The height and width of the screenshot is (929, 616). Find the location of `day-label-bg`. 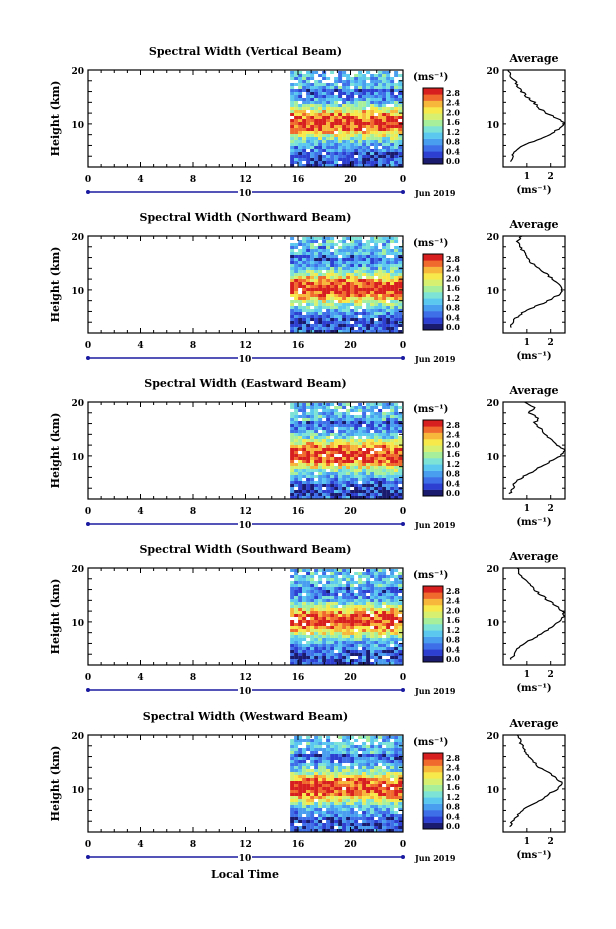

day-label-bg is located at coordinates (245, 357).